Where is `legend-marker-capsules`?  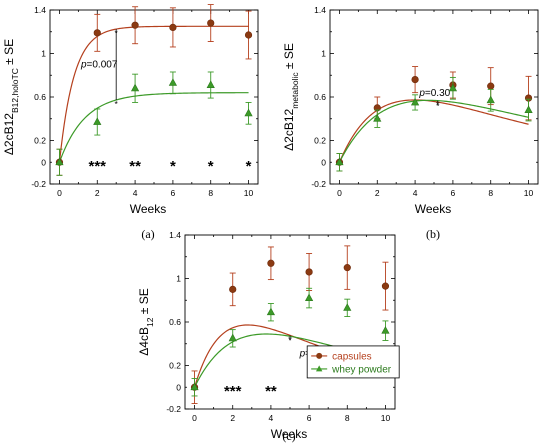
legend-marker-capsules is located at coordinates (319, 355).